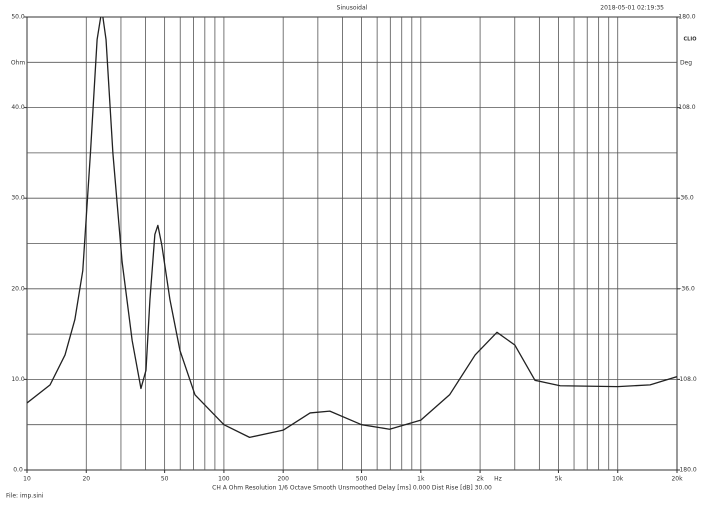 The image size is (705, 512). I want to click on y-unit: Ohm, so click(18, 63).